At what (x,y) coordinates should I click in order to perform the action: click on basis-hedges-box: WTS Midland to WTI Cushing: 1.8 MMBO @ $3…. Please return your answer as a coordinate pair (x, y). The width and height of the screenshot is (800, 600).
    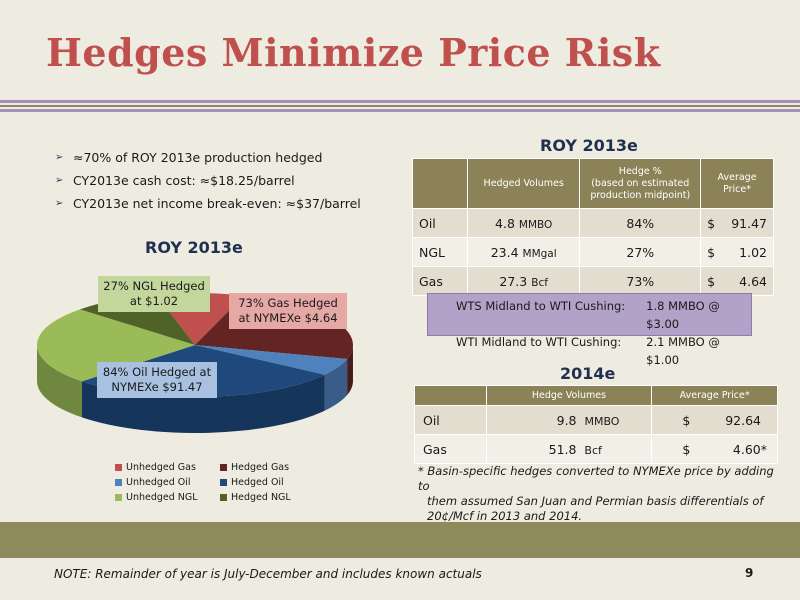
    Looking at the image, I should click on (589, 330).